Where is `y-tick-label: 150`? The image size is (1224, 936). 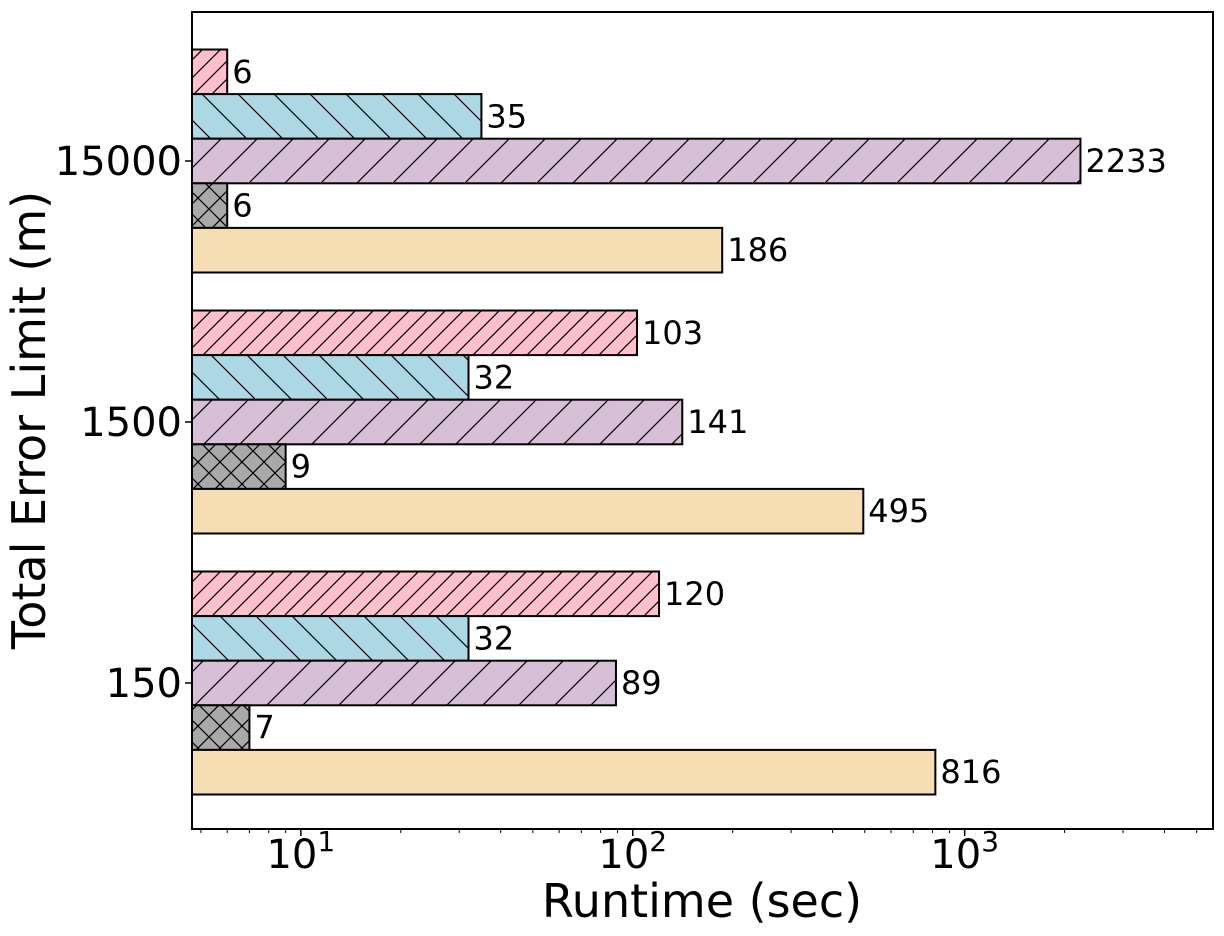 y-tick-label: 150 is located at coordinates (144, 684).